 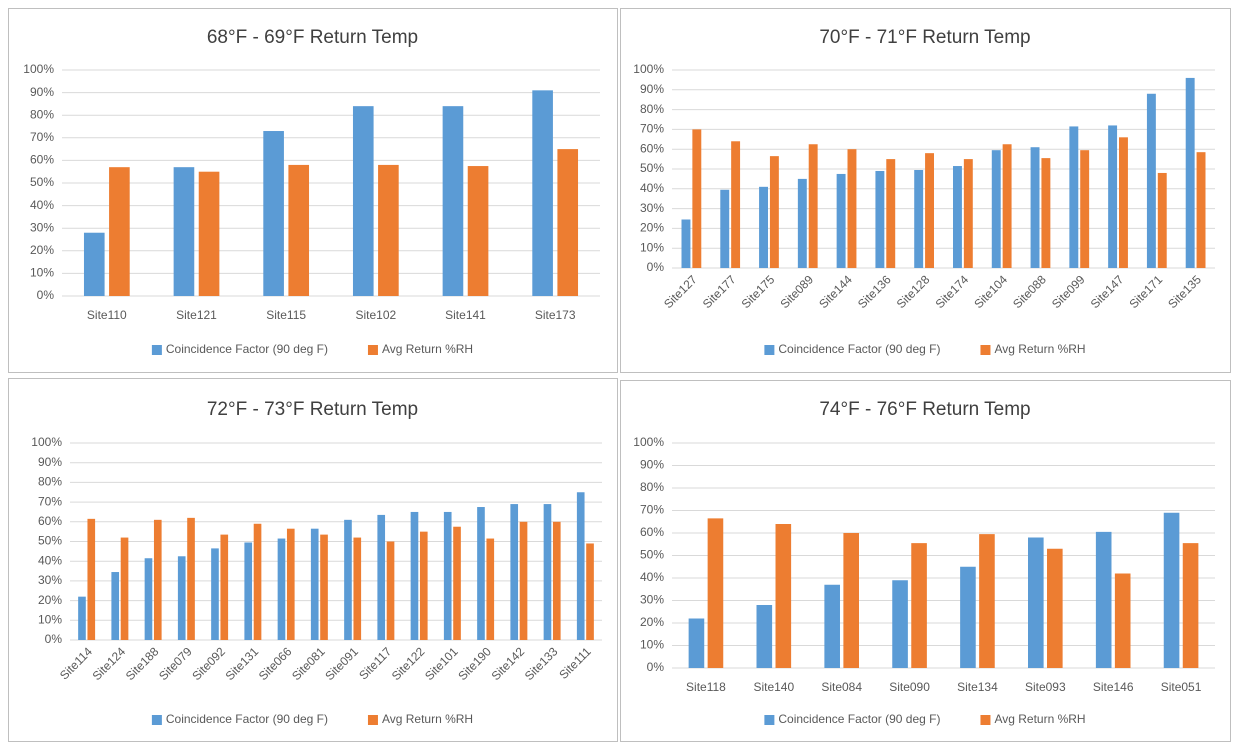 What do you see at coordinates (977, 687) in the screenshot?
I see `x-tick-label: Site134` at bounding box center [977, 687].